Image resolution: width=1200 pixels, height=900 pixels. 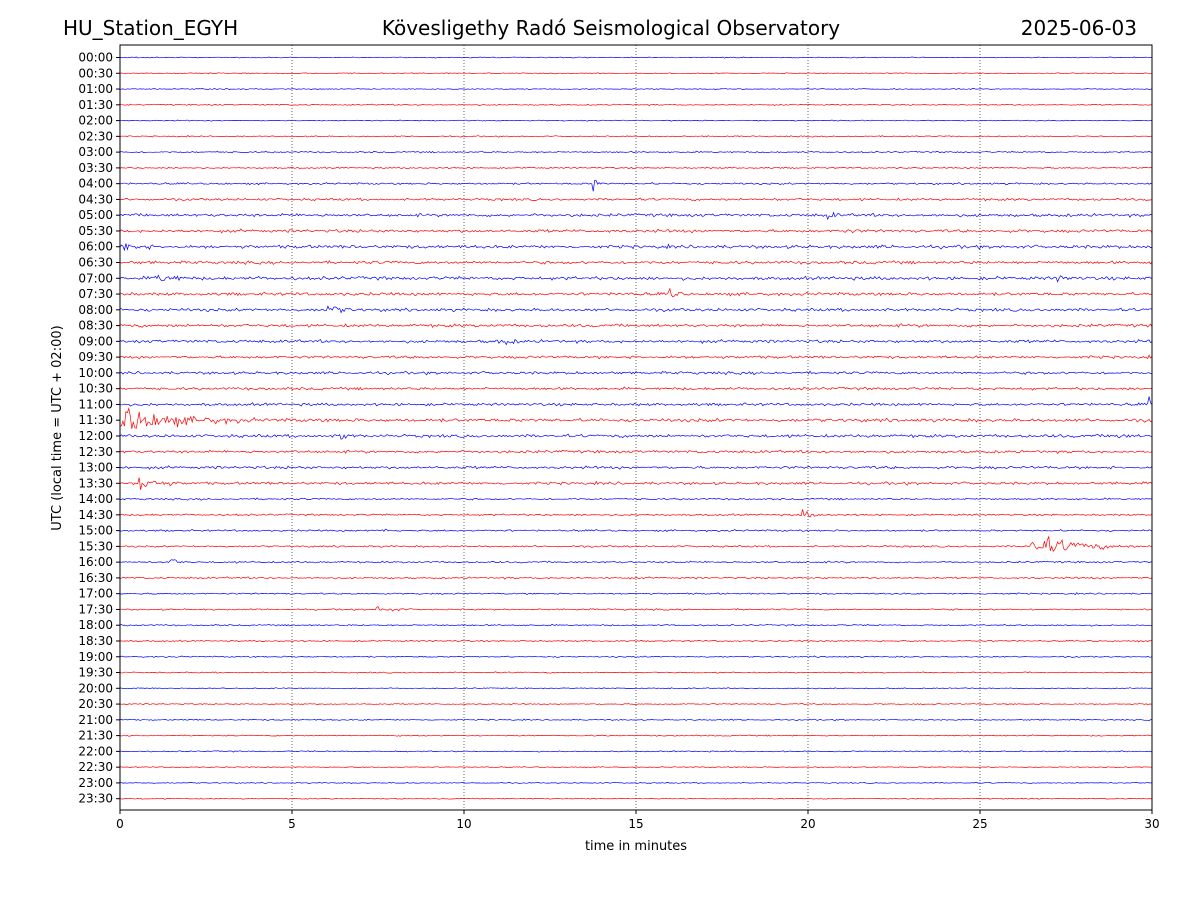 What do you see at coordinates (636, 846) in the screenshot?
I see `x-axis-label: time in minutes` at bounding box center [636, 846].